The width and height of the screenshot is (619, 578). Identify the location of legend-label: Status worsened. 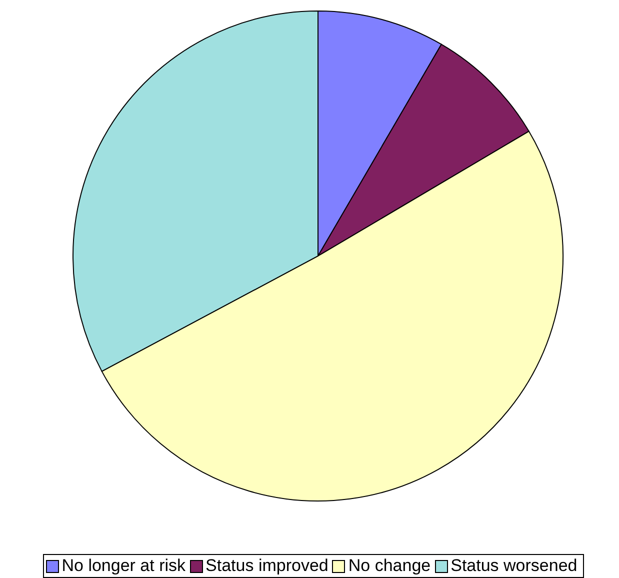
(514, 566).